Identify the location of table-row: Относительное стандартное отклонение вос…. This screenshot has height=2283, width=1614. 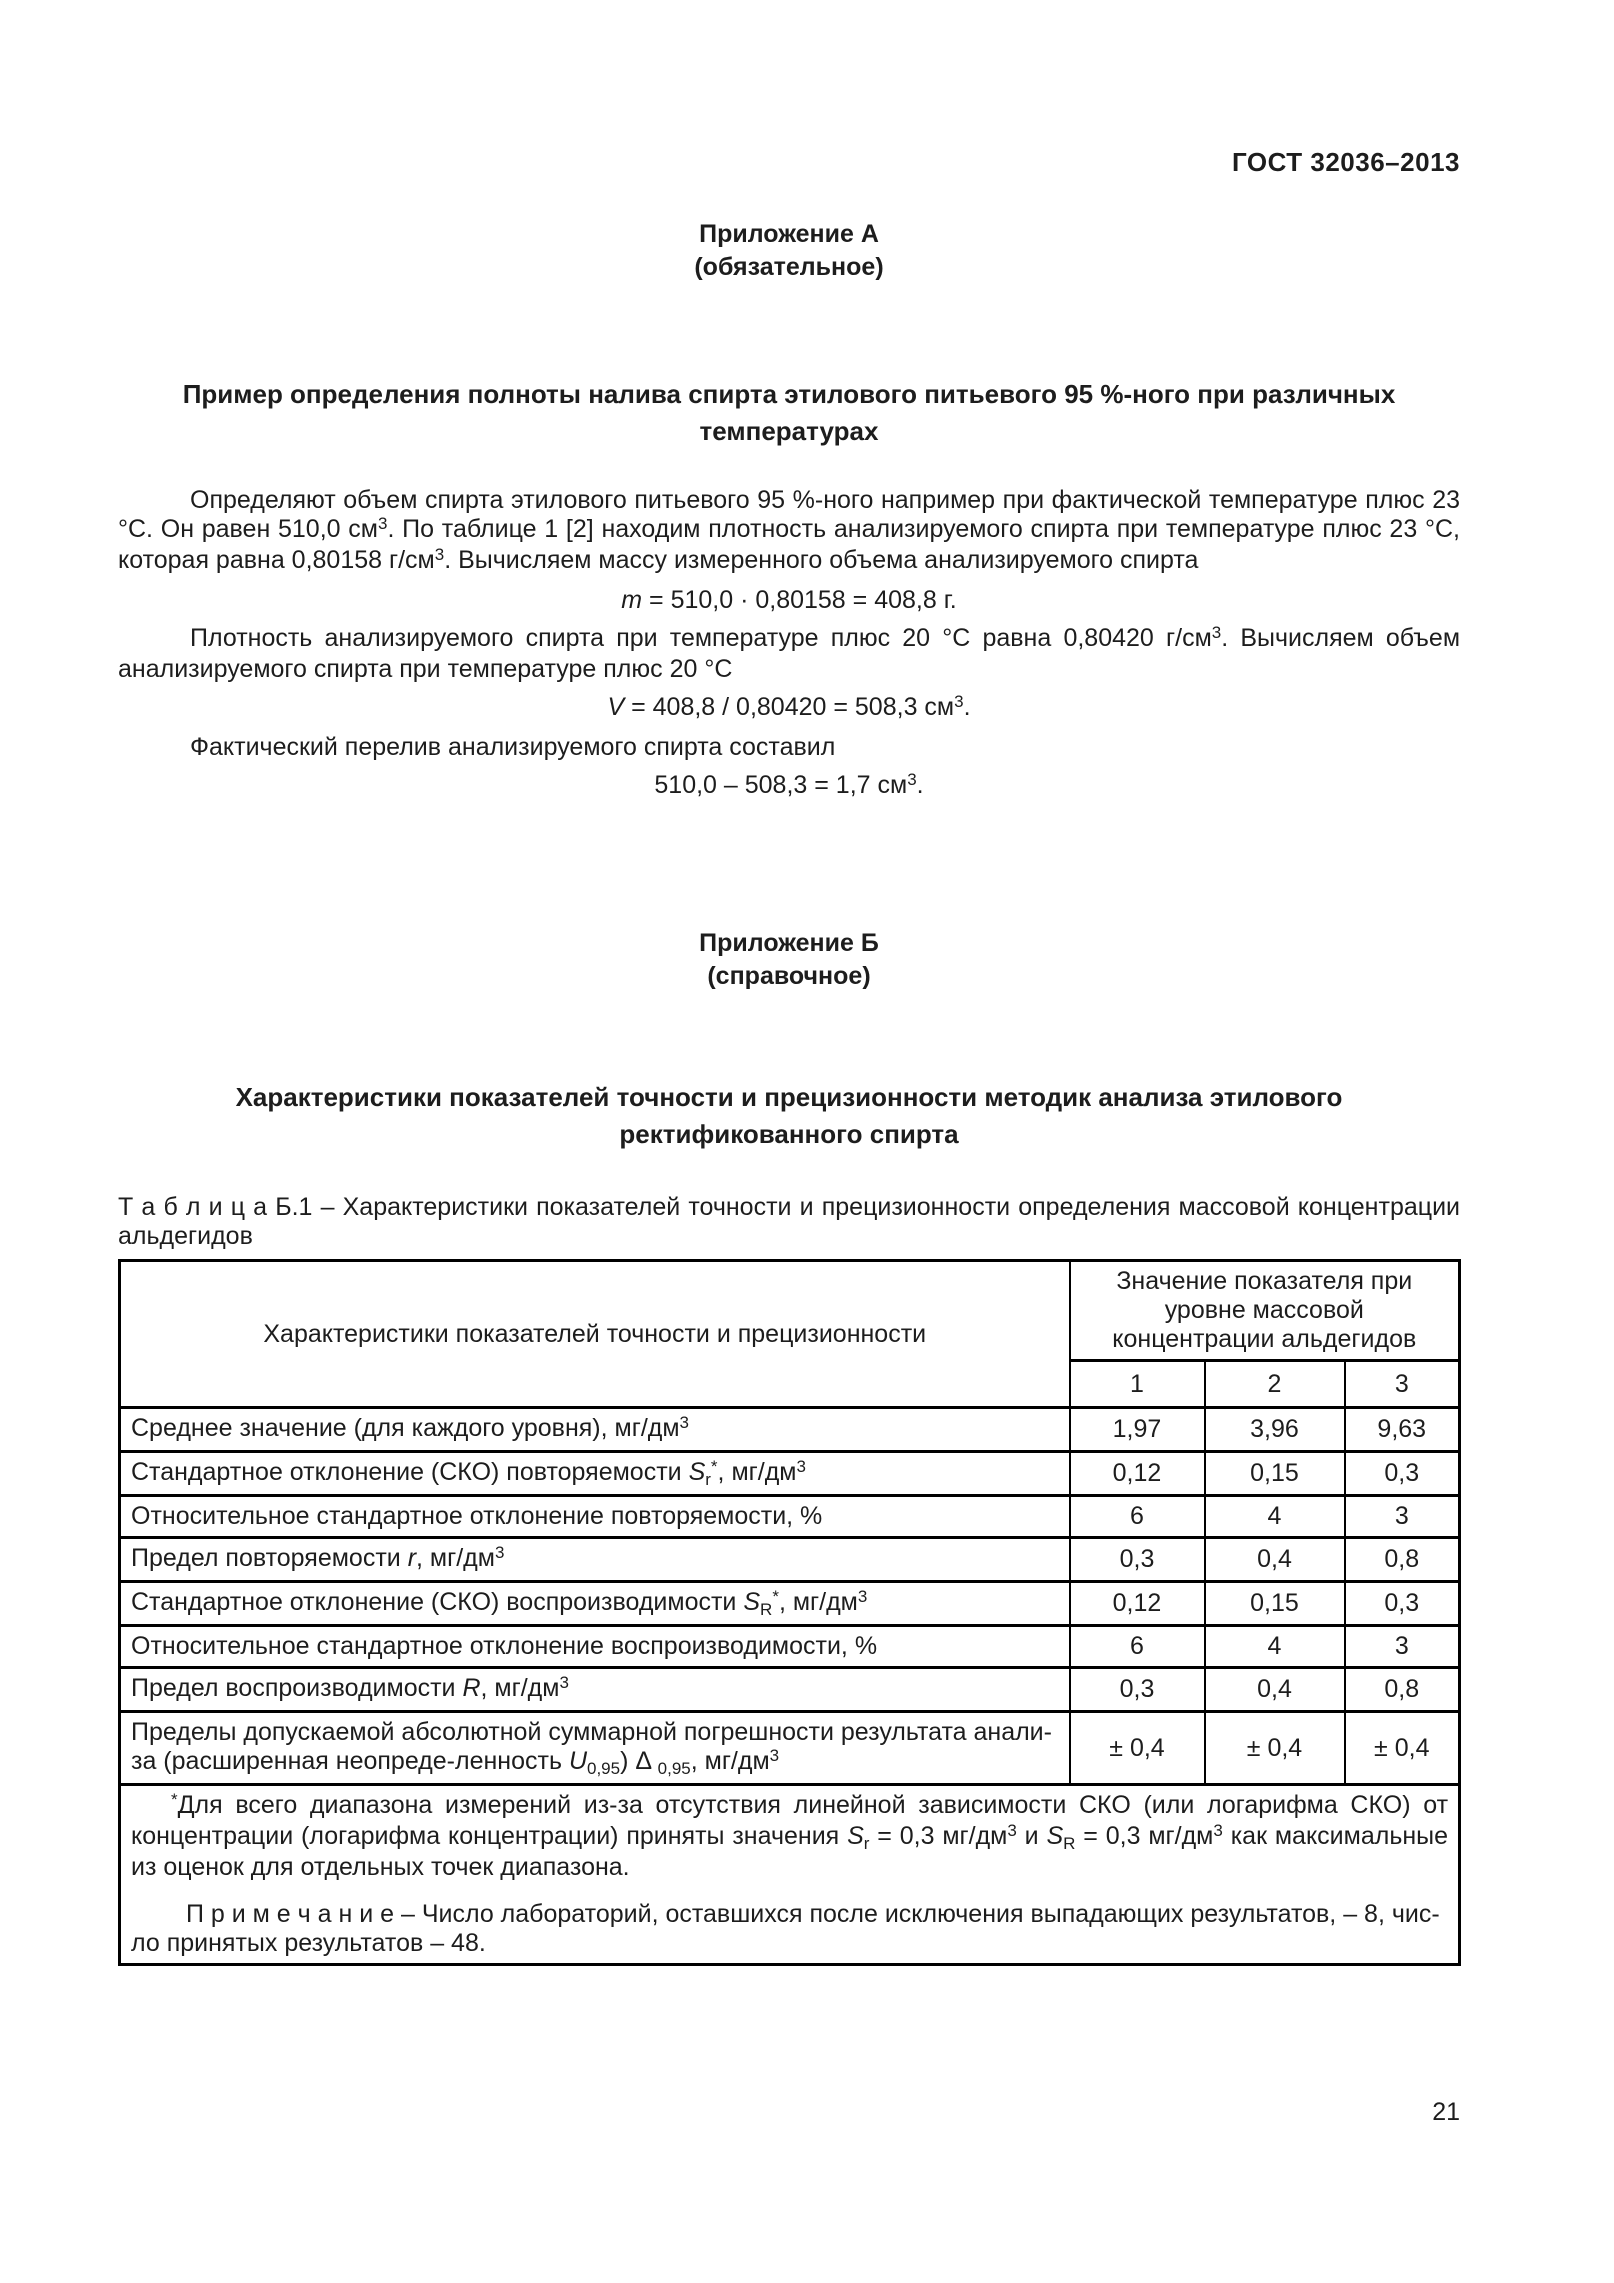
(789, 1646).